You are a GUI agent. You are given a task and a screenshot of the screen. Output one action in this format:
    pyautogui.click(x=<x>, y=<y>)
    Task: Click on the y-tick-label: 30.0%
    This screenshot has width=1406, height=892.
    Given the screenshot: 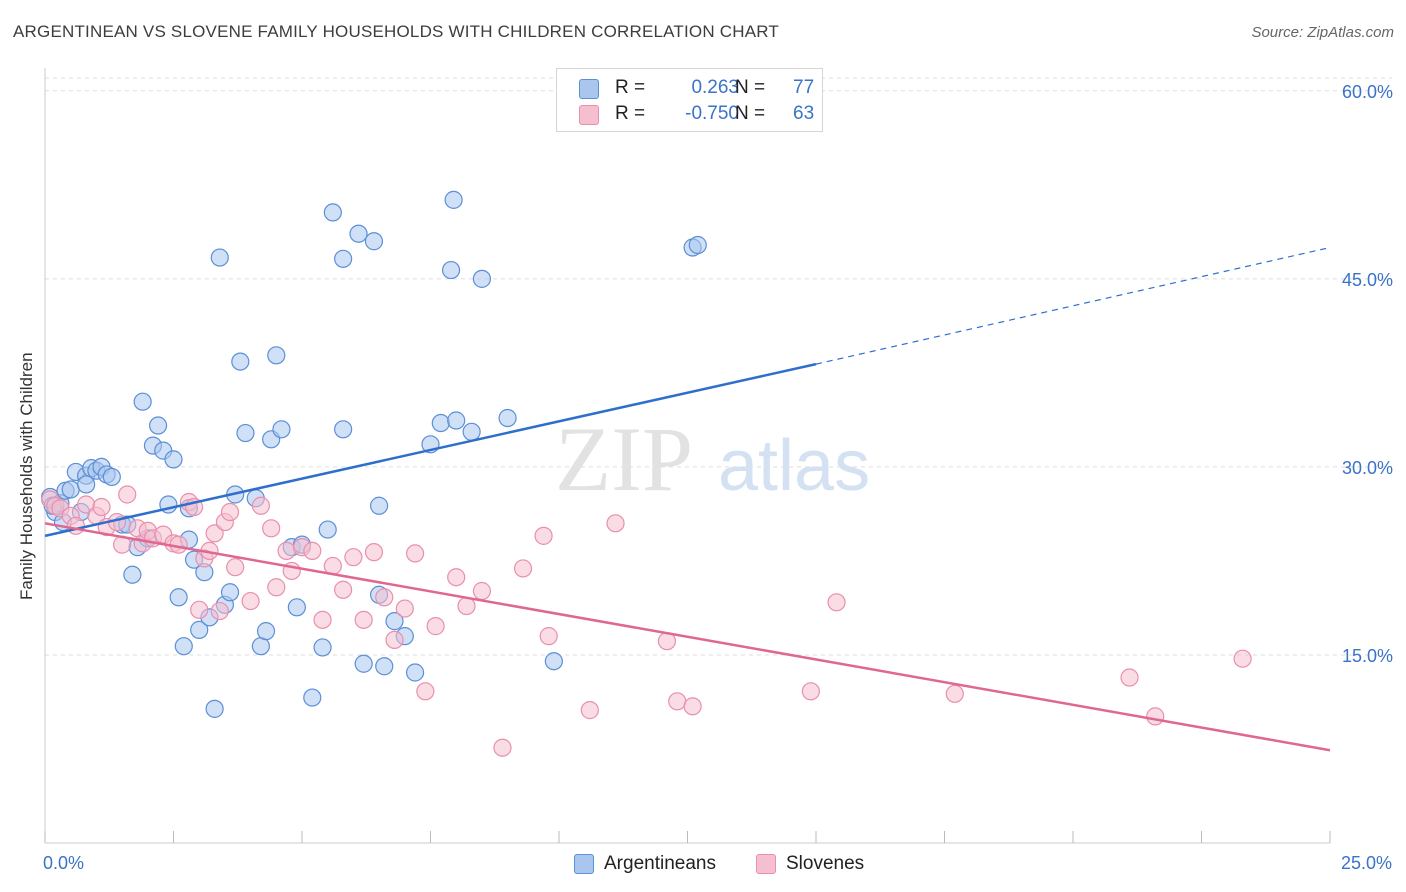 What is the action you would take?
    pyautogui.click(x=1367, y=468)
    